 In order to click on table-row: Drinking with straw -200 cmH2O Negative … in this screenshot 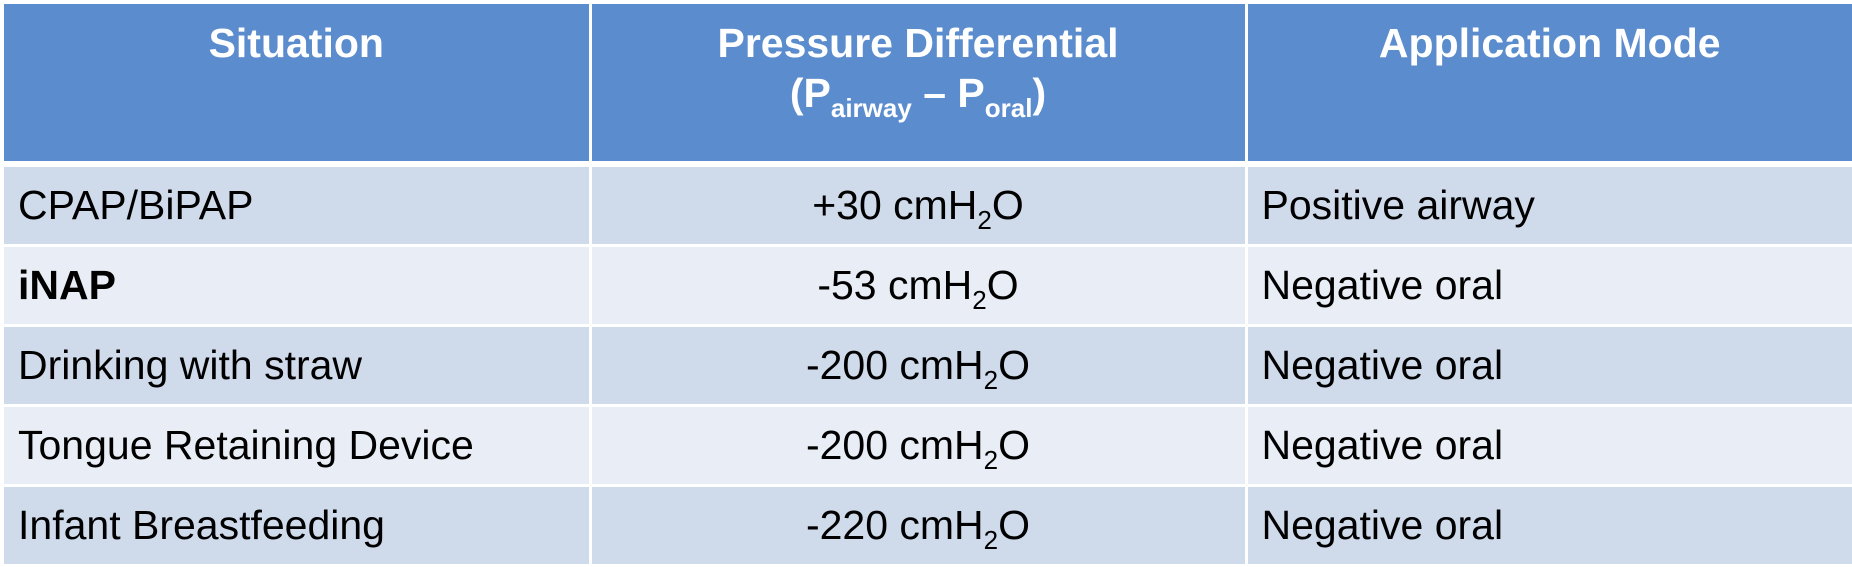, I will do `click(928, 366)`.